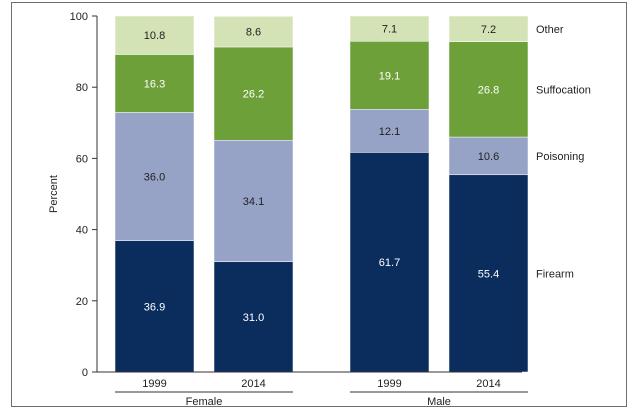 The width and height of the screenshot is (640, 411). What do you see at coordinates (555, 274) in the screenshot?
I see `legend-item-firearm: Firearm` at bounding box center [555, 274].